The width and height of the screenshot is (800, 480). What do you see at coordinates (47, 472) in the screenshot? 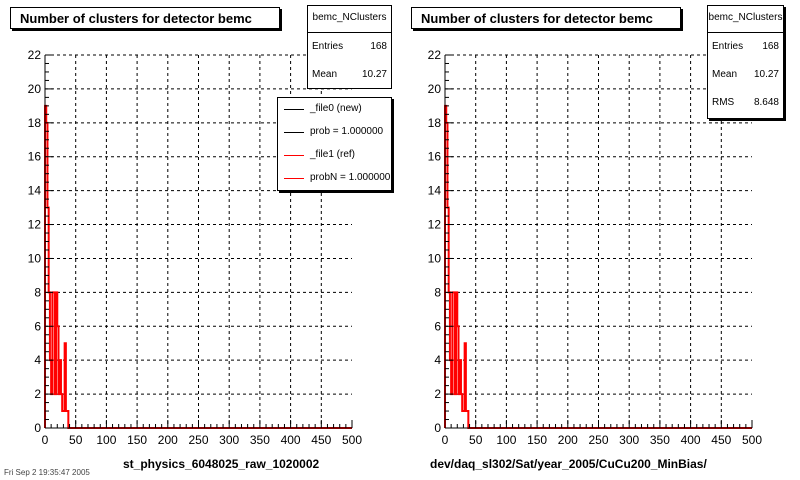
I see `timestamp: Fri Sep 2 19:35:47 2005` at bounding box center [47, 472].